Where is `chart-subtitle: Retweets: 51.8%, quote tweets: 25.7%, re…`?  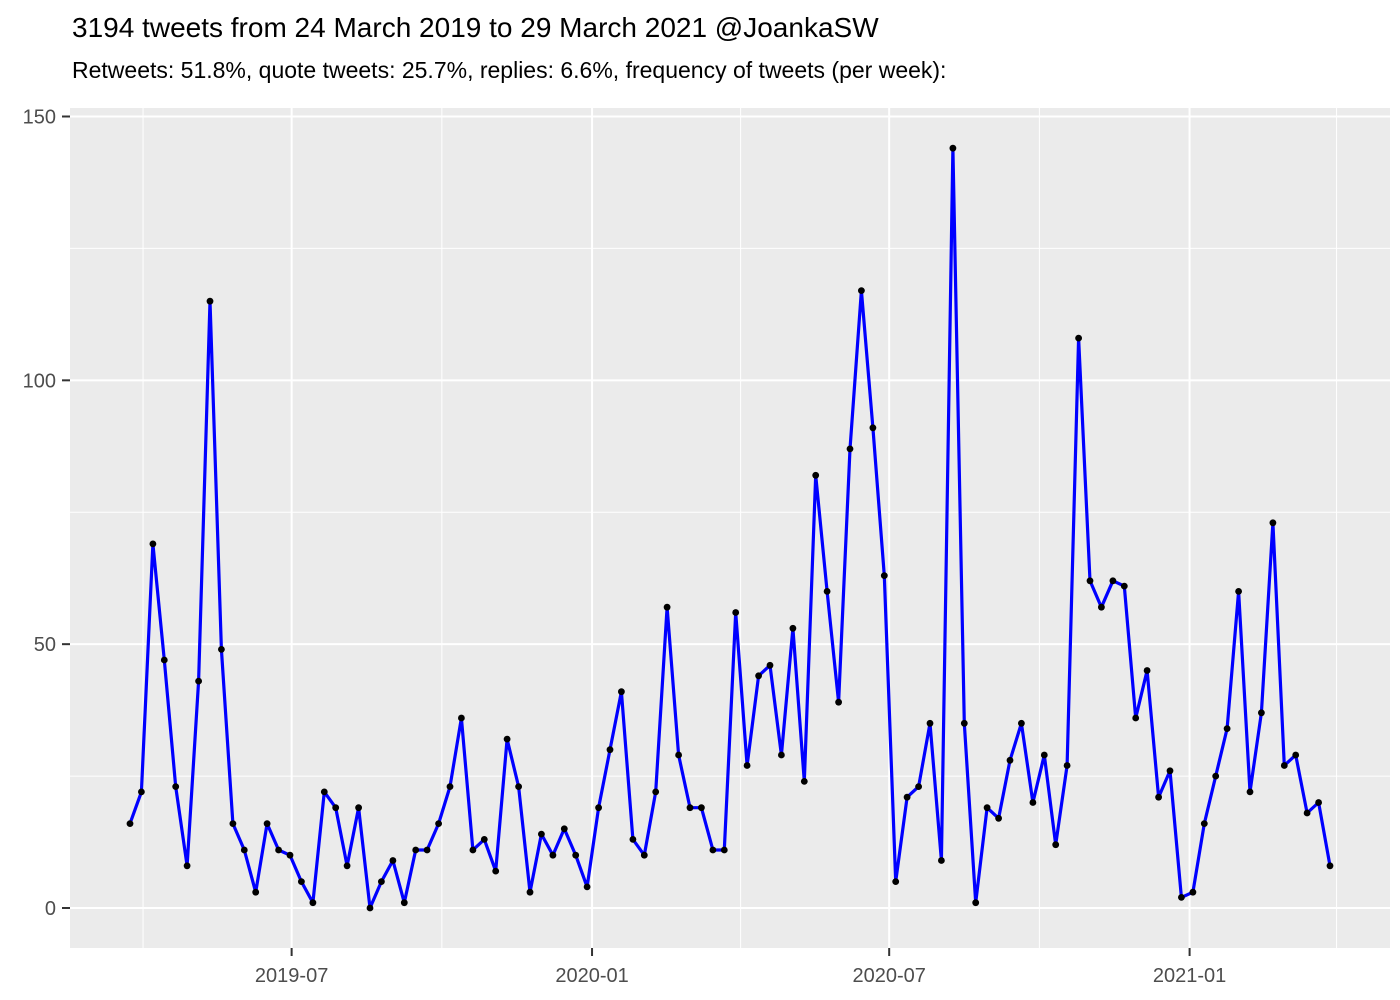
chart-subtitle: Retweets: 51.8%, quote tweets: 25.7%, re… is located at coordinates (509, 70).